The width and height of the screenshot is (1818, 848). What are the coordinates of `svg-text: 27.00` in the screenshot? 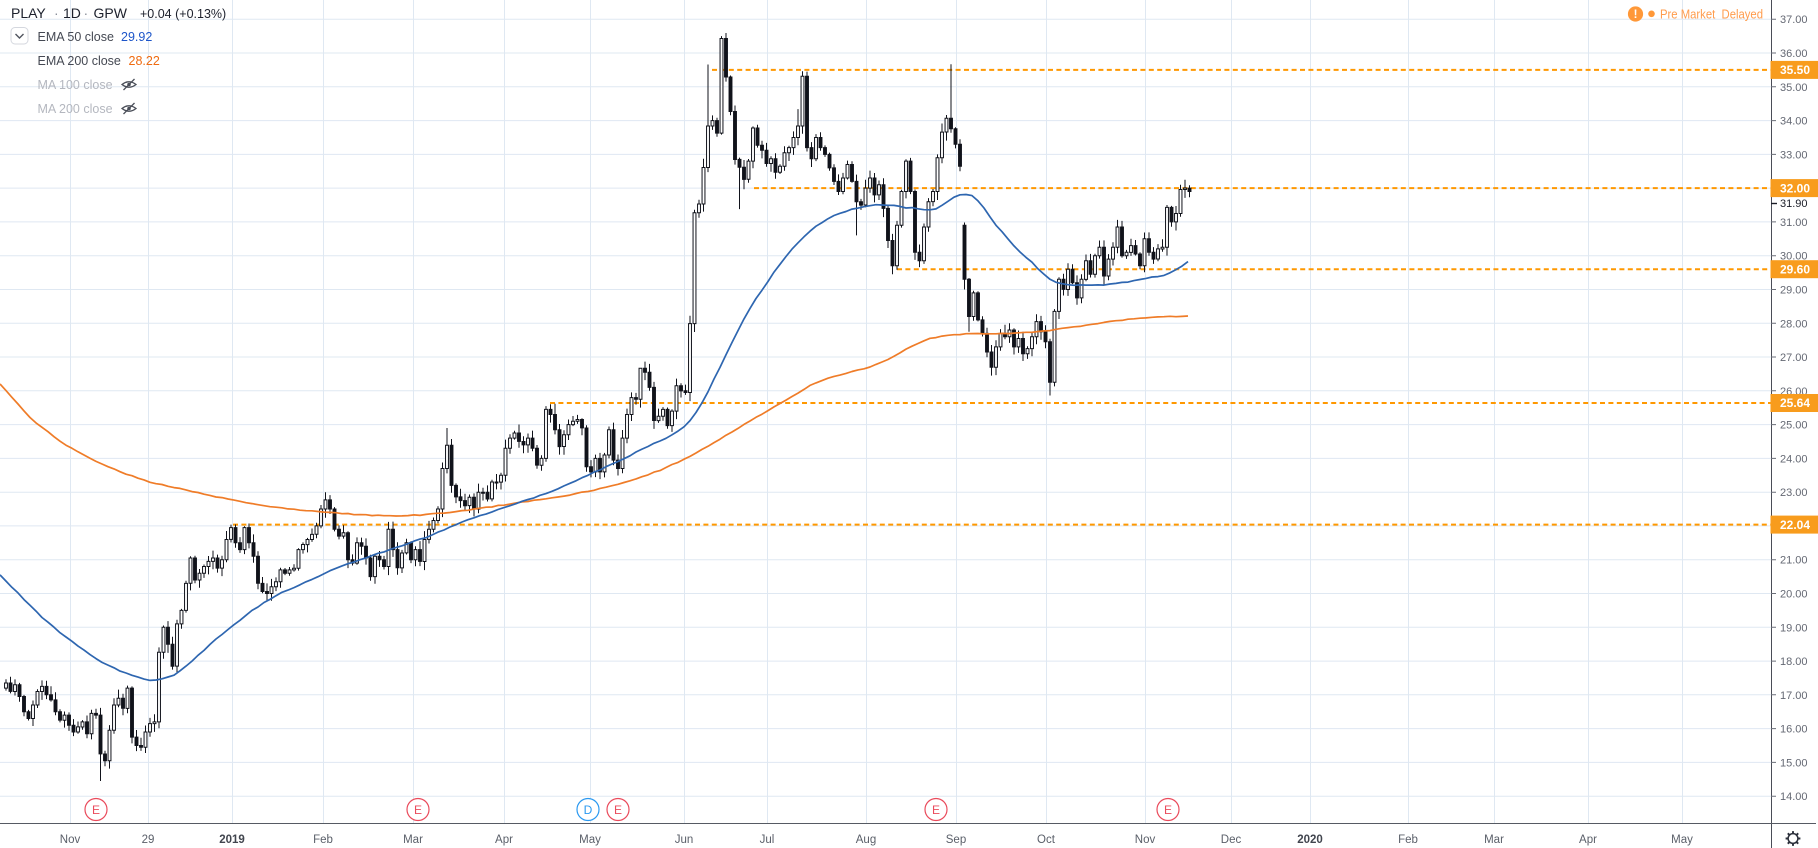 It's located at (1794, 358).